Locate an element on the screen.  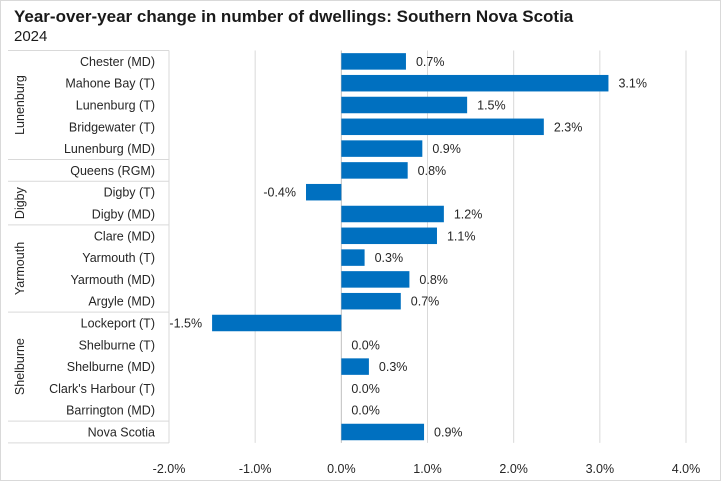
group-label: Yarmouth is located at coordinates (20, 268).